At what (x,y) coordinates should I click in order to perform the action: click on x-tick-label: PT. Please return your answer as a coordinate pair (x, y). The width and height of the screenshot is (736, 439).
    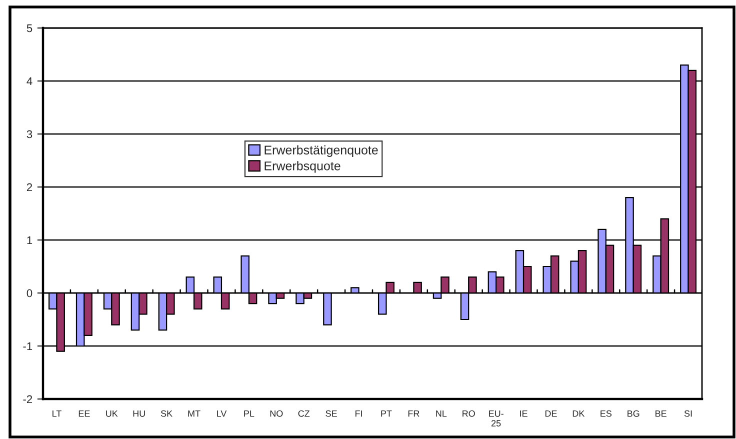
    Looking at the image, I should click on (386, 413).